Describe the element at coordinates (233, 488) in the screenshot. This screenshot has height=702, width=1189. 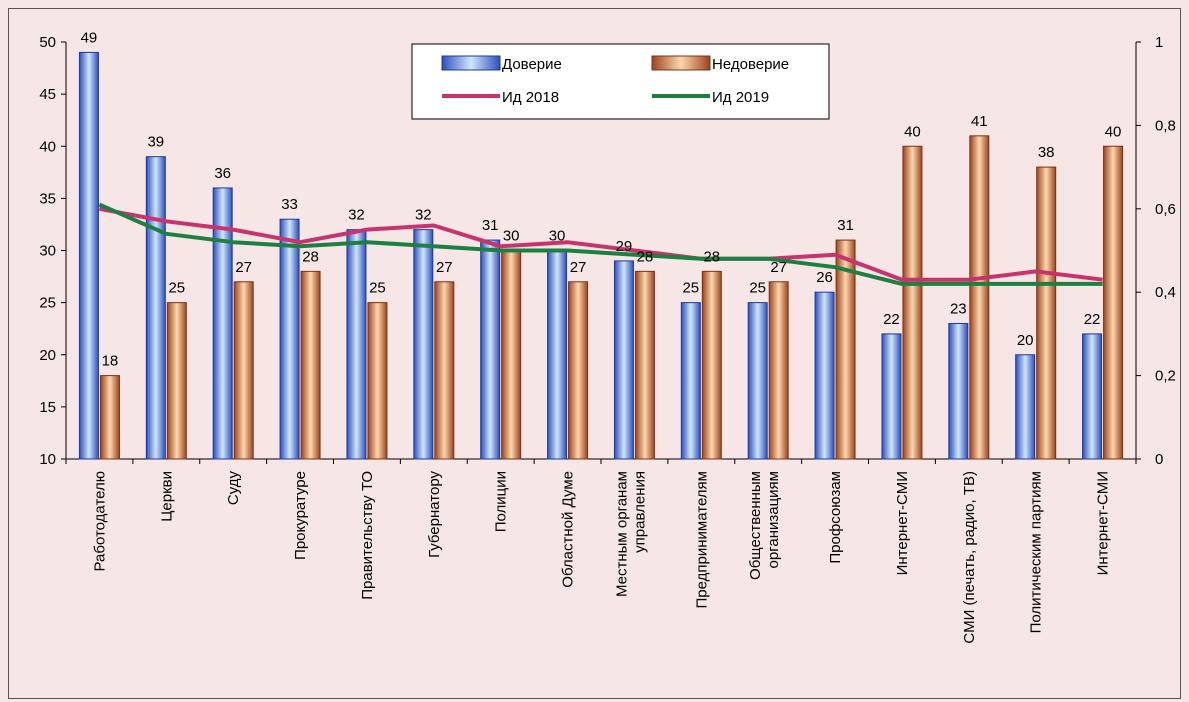
I see `category-label: Суду` at that location.